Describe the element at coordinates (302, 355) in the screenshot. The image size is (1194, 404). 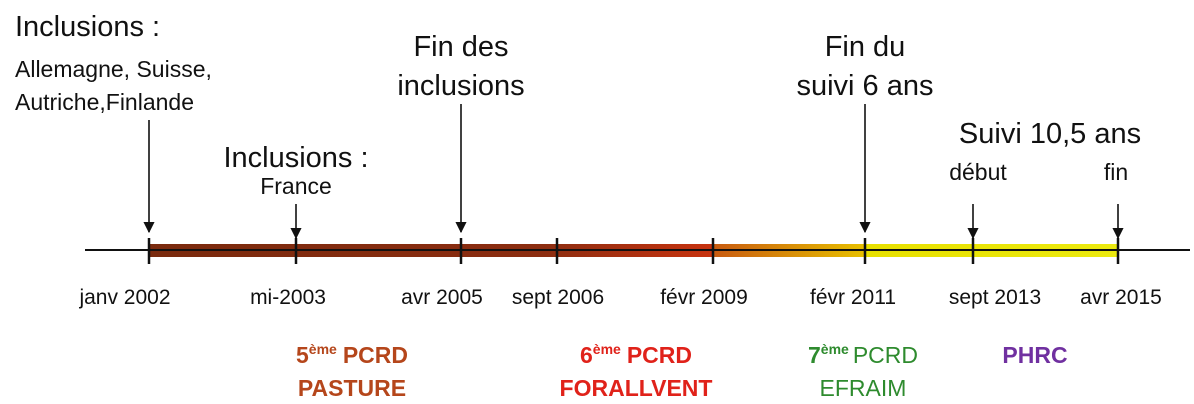
I see `program-num: 5` at that location.